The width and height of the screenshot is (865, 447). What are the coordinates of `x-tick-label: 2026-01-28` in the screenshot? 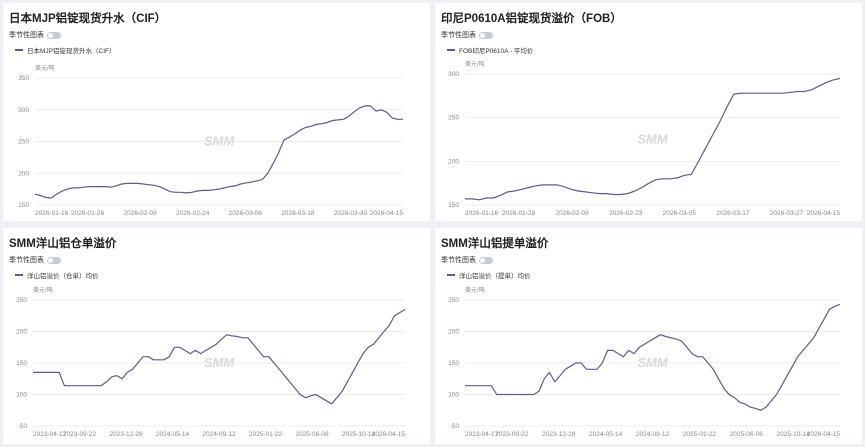 It's located at (519, 213).